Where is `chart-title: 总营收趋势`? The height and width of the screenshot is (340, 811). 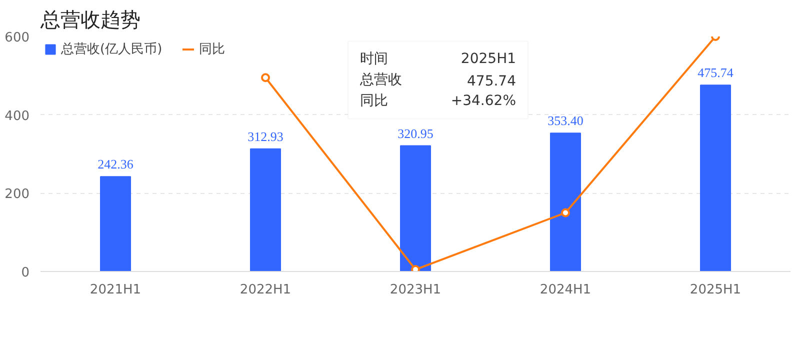 chart-title: 总营收趋势 is located at coordinates (90, 20).